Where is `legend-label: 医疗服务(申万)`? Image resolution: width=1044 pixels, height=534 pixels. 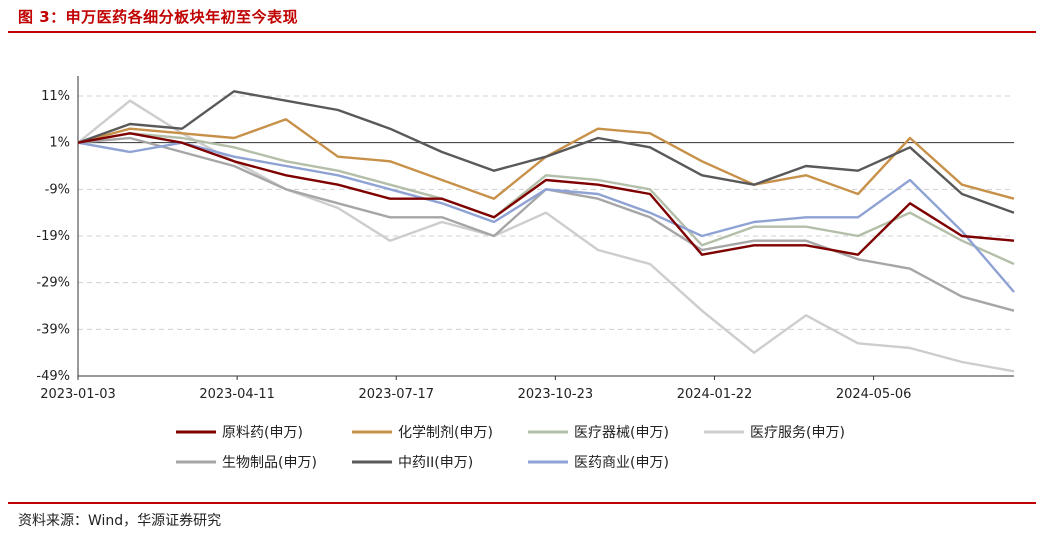
legend-label: 医疗服务(申万) is located at coordinates (797, 433).